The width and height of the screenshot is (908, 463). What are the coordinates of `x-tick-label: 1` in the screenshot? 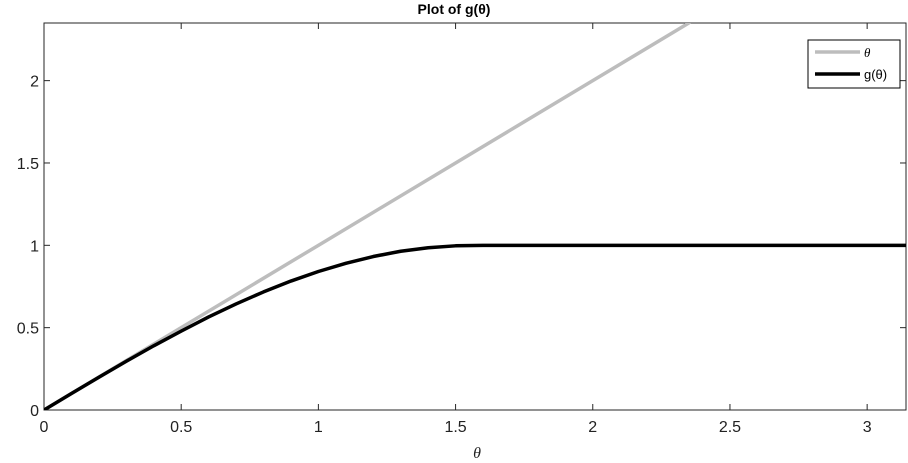 It's located at (318, 427).